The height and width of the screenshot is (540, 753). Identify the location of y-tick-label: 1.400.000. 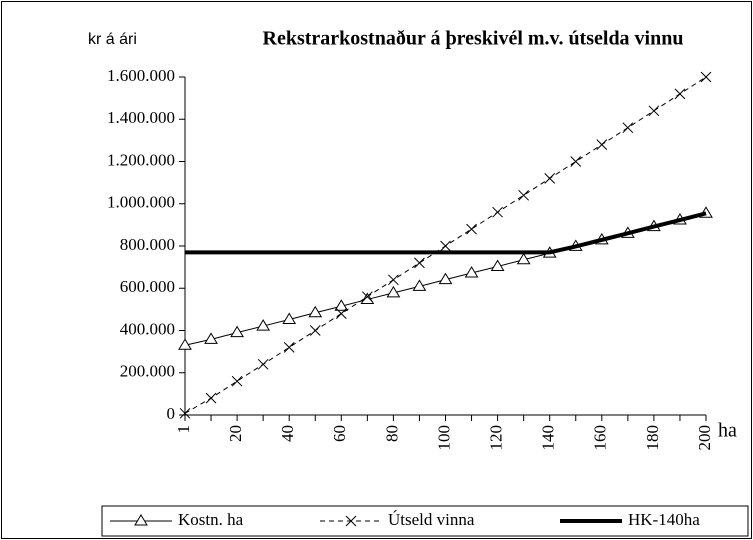
(141, 117).